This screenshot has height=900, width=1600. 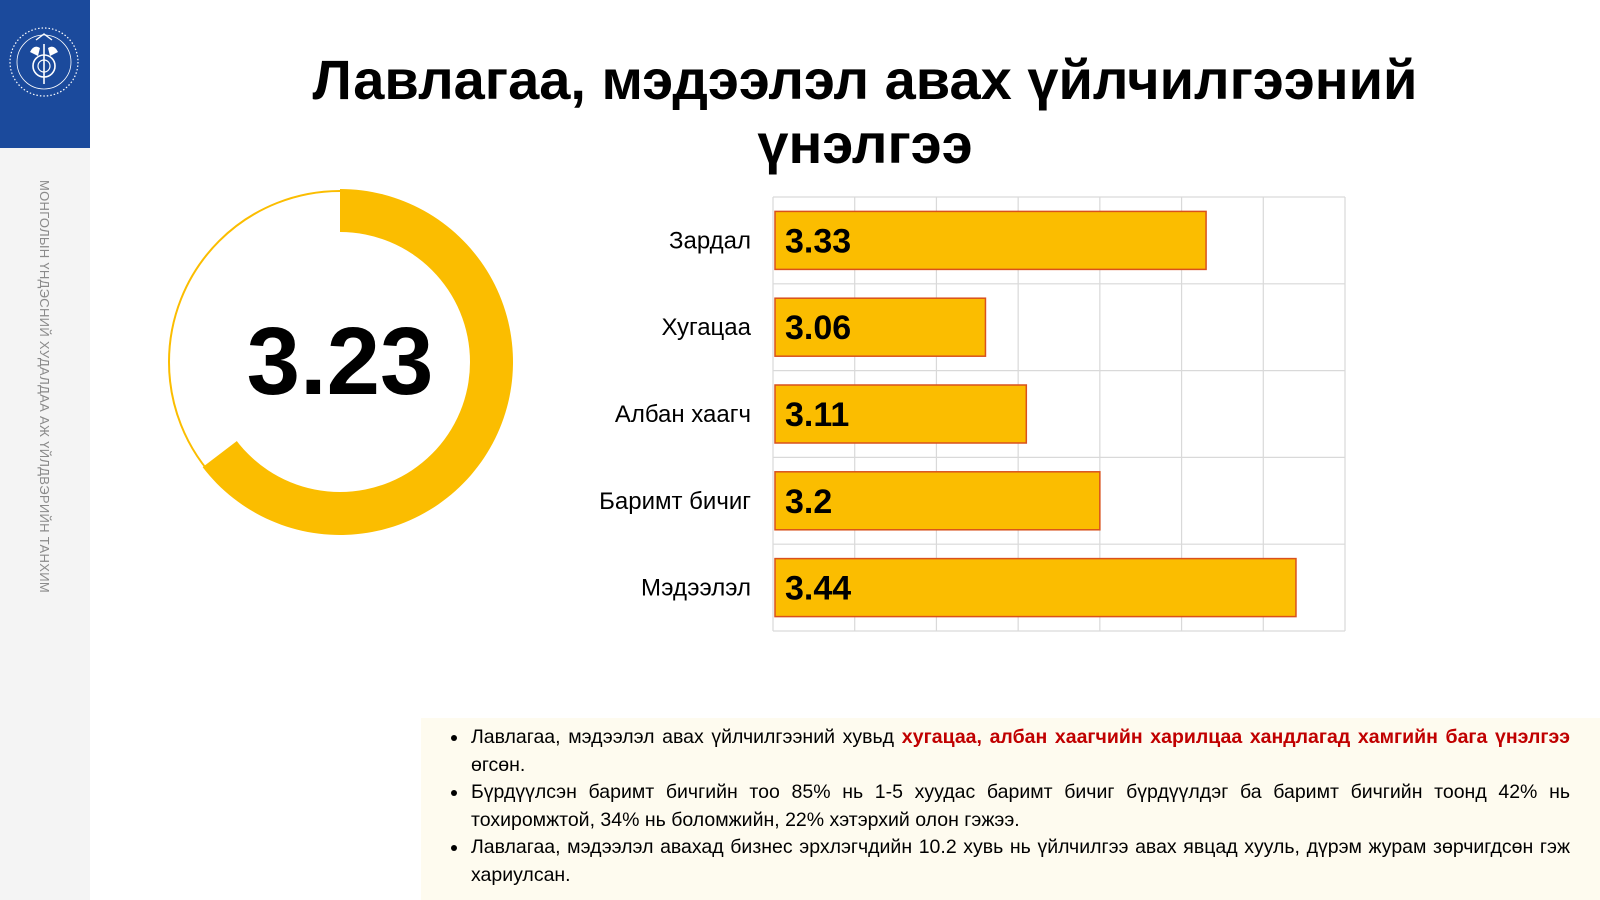 I want to click on bar-data-label: 3.11, so click(x=817, y=415).